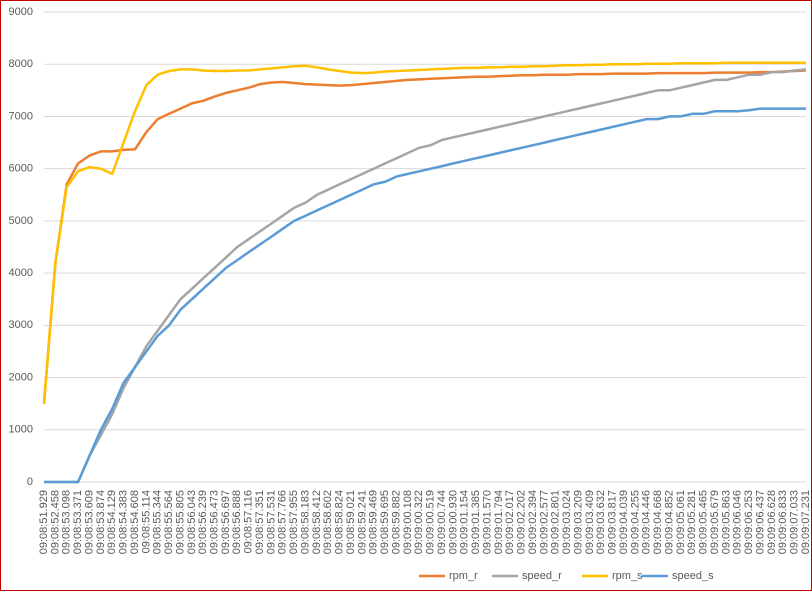  What do you see at coordinates (226, 522) in the screenshot?
I see `x-tick-label: 09:08:56.697` at bounding box center [226, 522].